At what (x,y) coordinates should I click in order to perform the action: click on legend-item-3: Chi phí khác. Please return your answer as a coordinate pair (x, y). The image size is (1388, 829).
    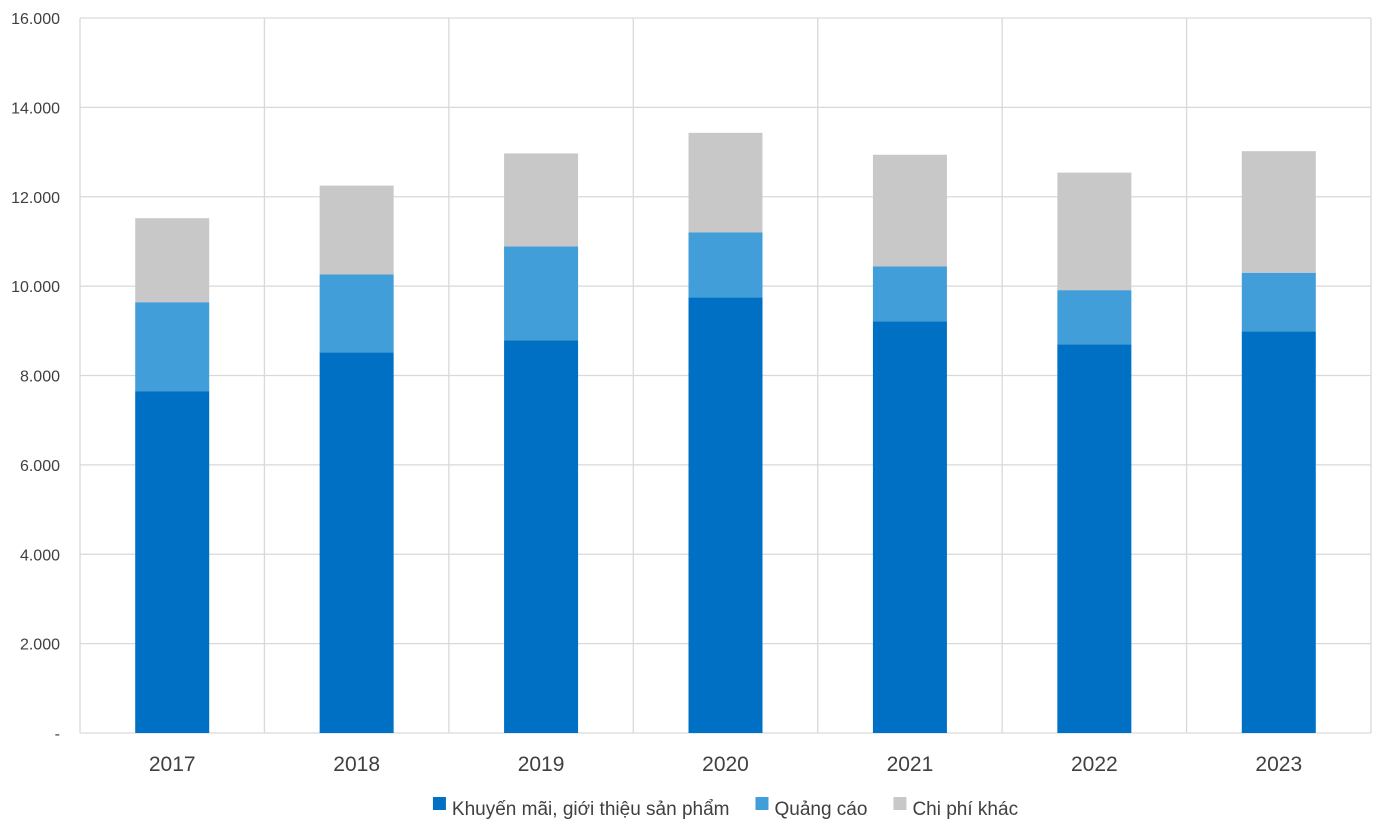
    Looking at the image, I should click on (955, 808).